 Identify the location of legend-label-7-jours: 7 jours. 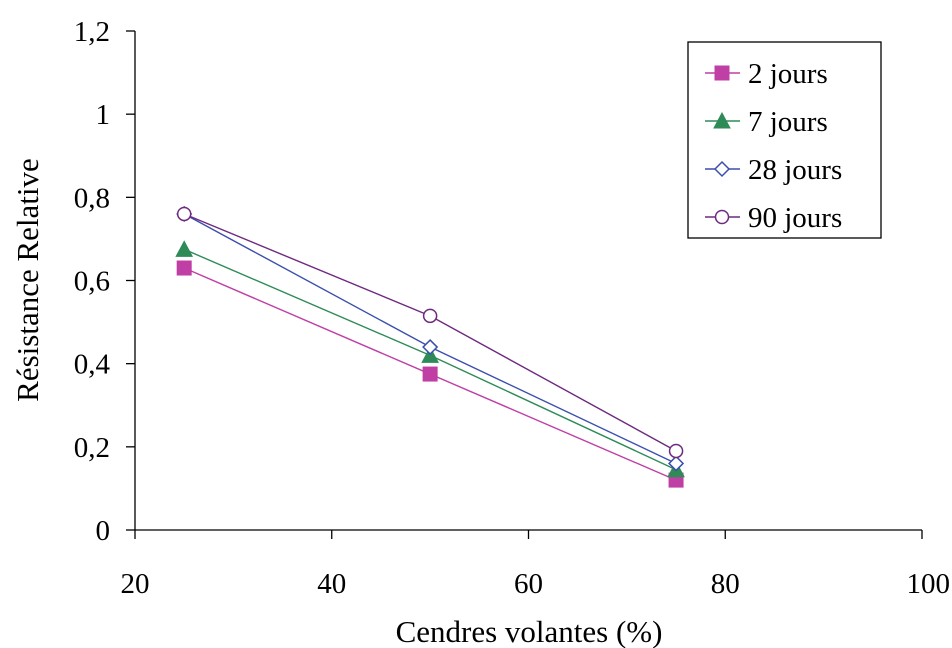
(788, 122).